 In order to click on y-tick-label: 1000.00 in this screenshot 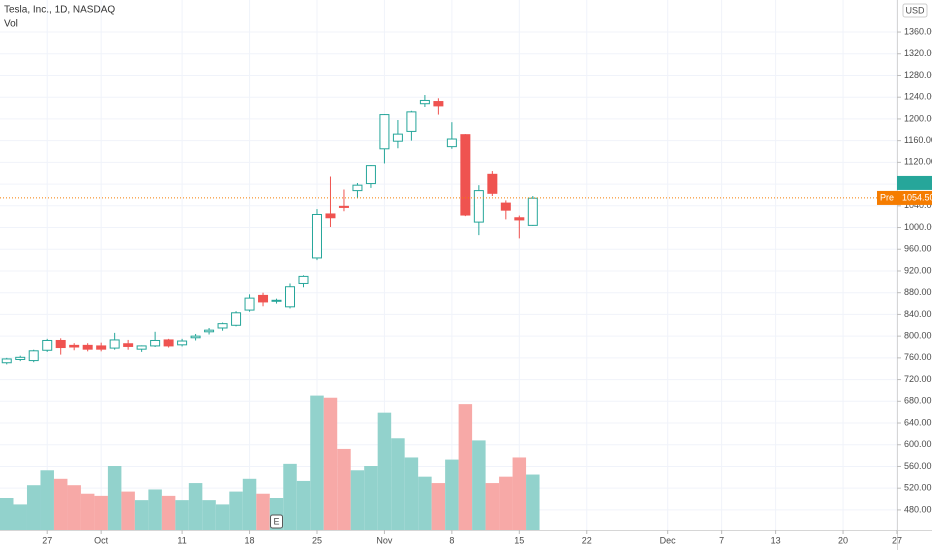, I will do `click(918, 227)`.